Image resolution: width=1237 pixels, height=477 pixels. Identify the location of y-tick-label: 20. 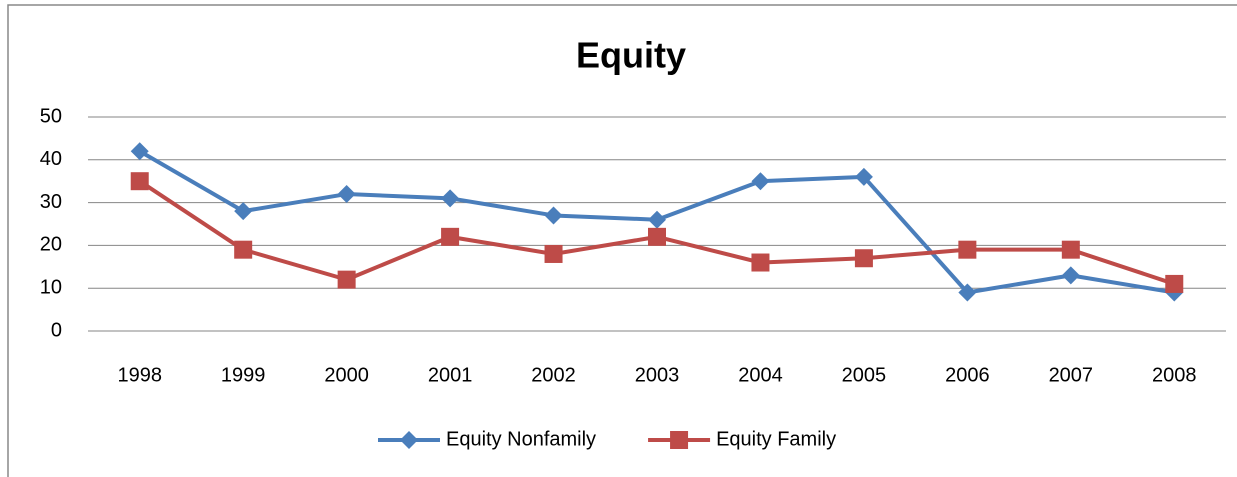
(51, 245).